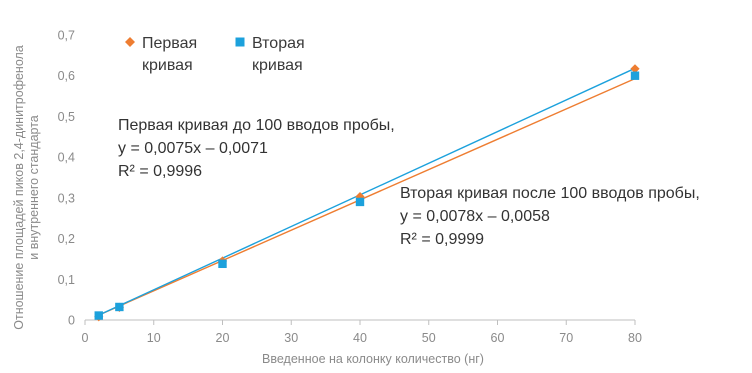 Image resolution: width=752 pixels, height=373 pixels. What do you see at coordinates (66, 117) in the screenshot?
I see `y-tick-label: 0,5` at bounding box center [66, 117].